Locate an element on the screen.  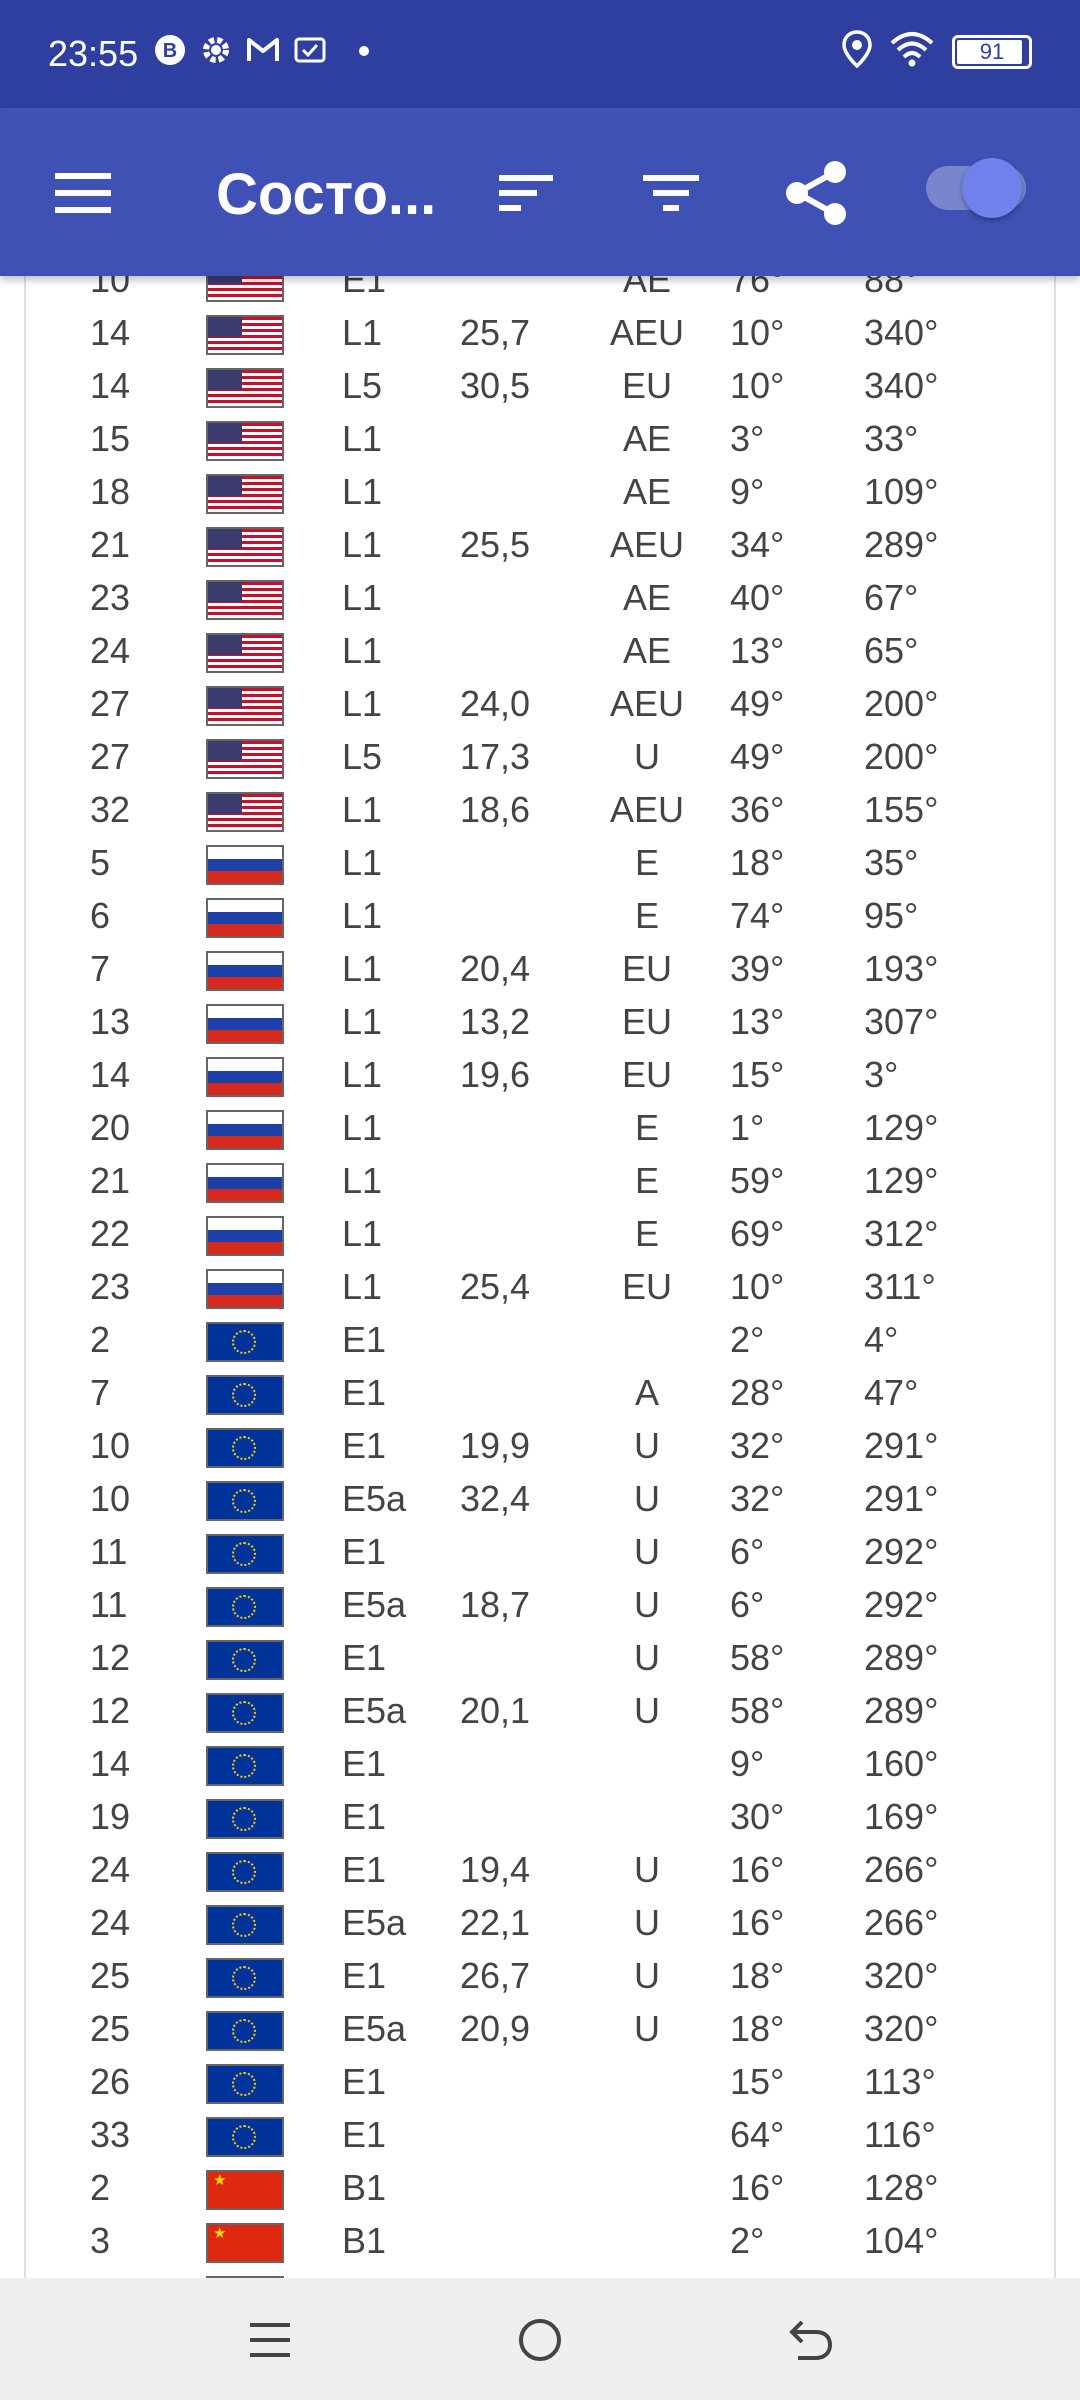
snr-value: 24,0 is located at coordinates (495, 703).